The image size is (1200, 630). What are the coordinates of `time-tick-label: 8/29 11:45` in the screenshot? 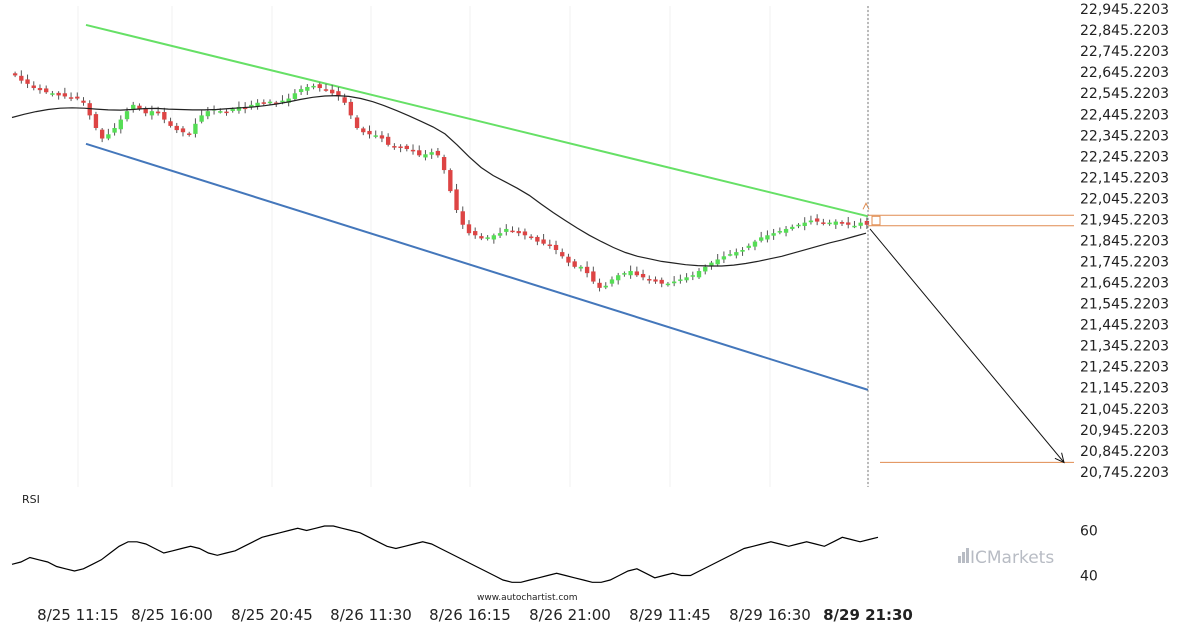 It's located at (670, 615).